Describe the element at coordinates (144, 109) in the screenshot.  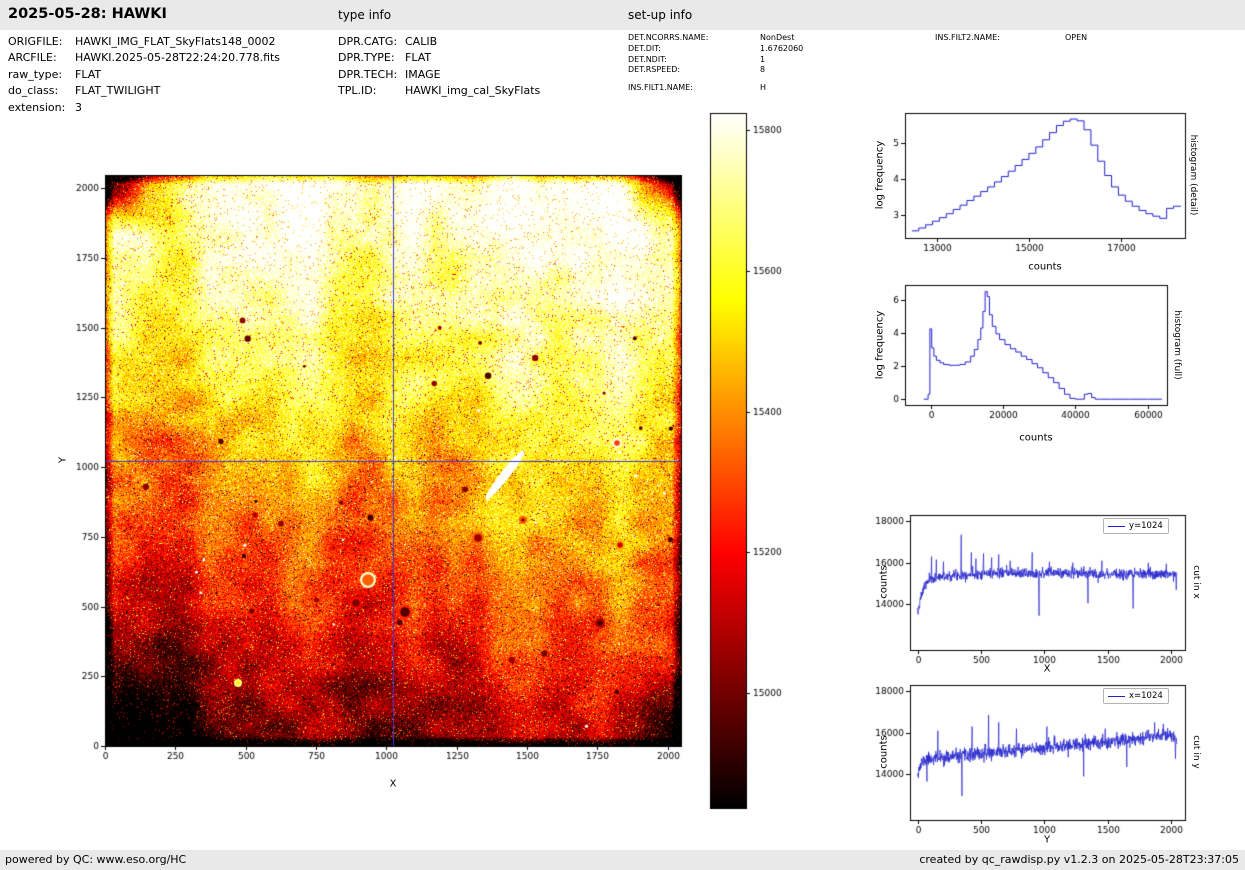
I see `metadata-row: extension: 3` at that location.